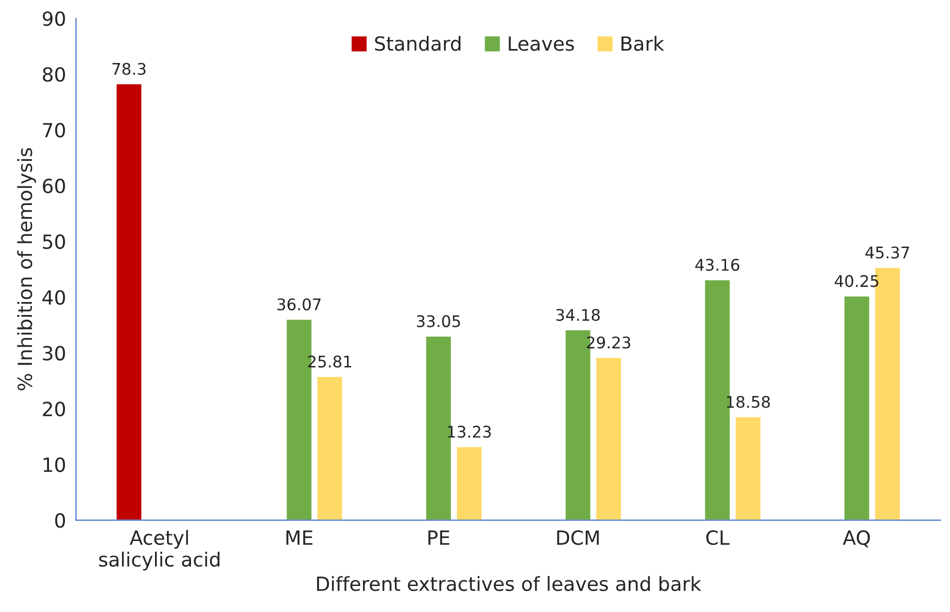  I want to click on x-axis-title: Different extractives of leaves and bark, so click(509, 584).